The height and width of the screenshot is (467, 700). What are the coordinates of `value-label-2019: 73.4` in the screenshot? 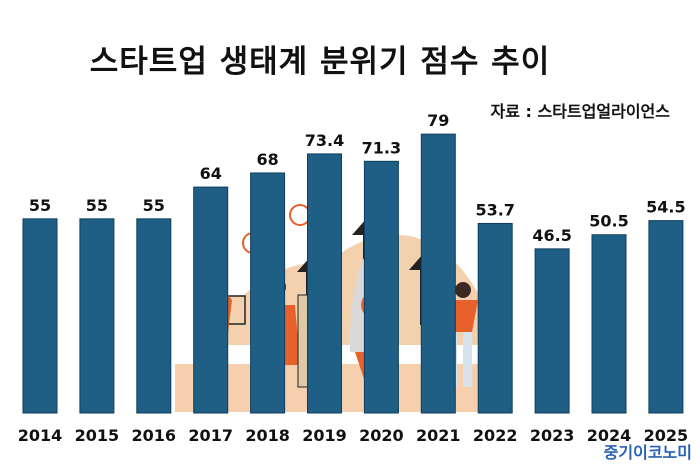 It's located at (324, 140).